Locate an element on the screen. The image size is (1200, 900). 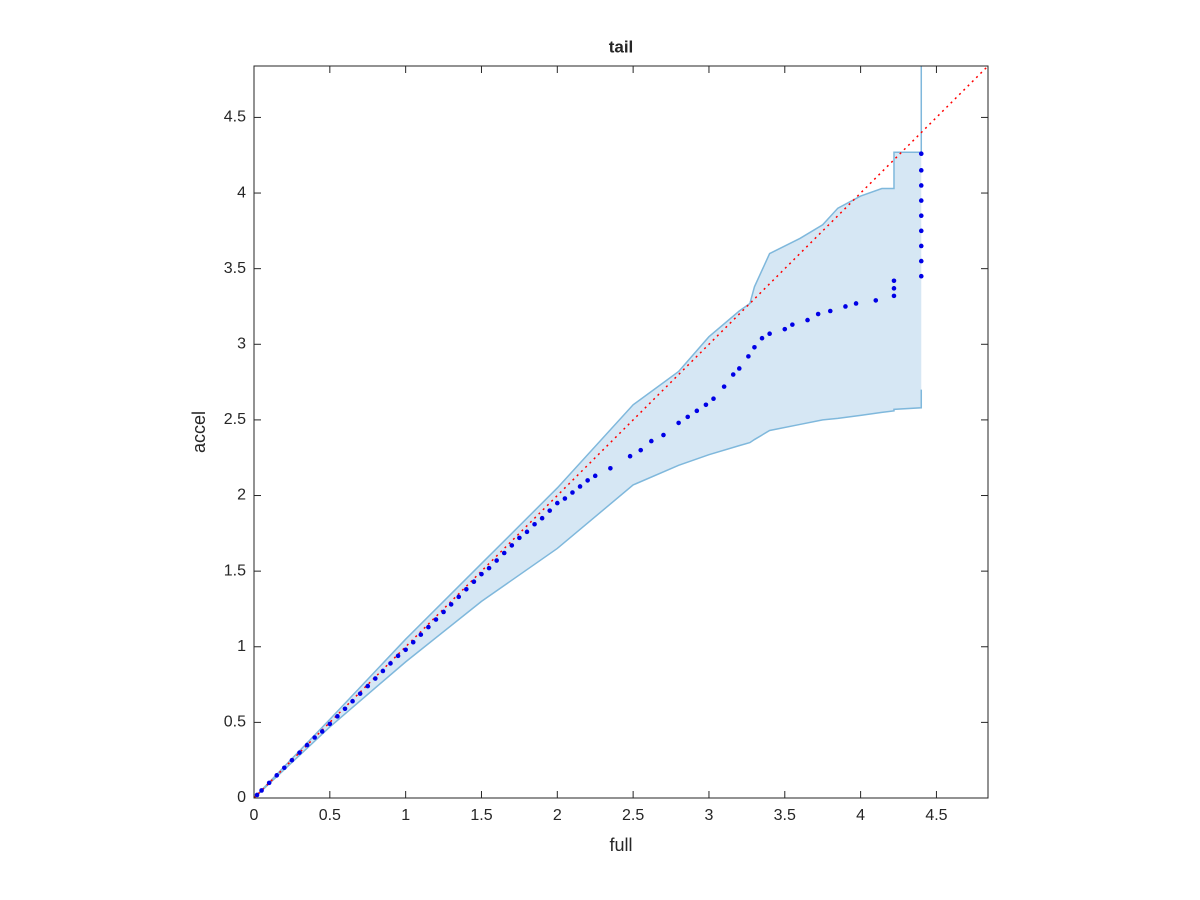
y-axis-label: accel is located at coordinates (199, 432).